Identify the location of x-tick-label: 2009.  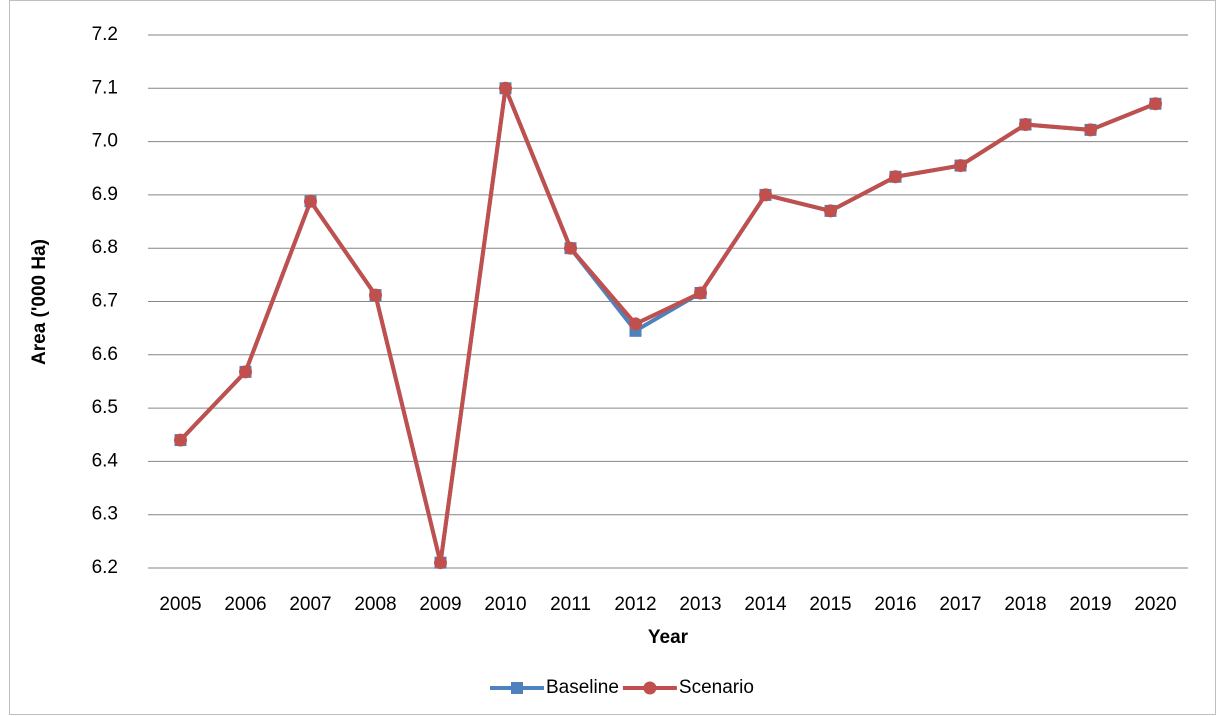
(440, 604).